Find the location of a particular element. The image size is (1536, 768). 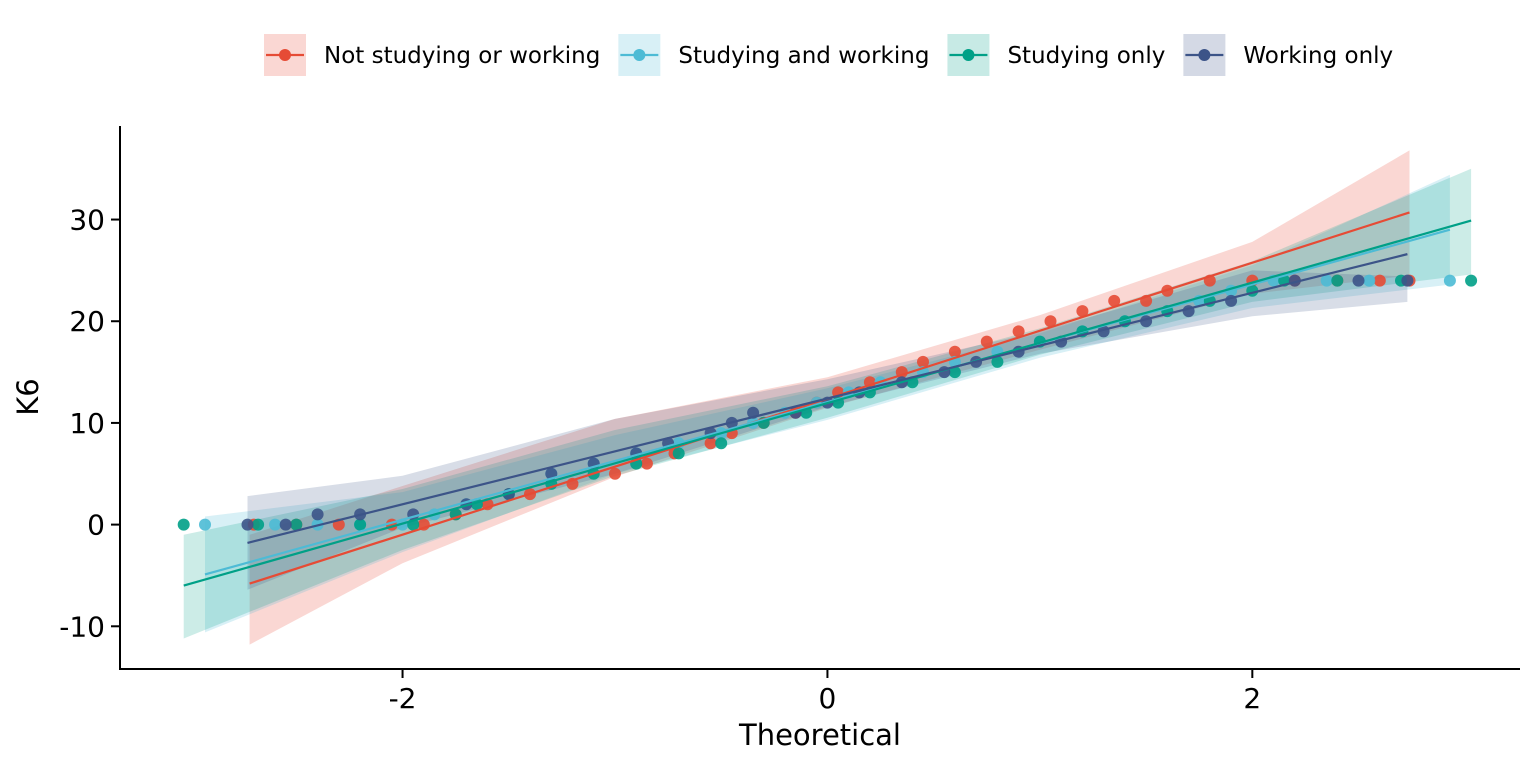

y-ticks: -10 0 10 20 30 is located at coordinates (89, 423).